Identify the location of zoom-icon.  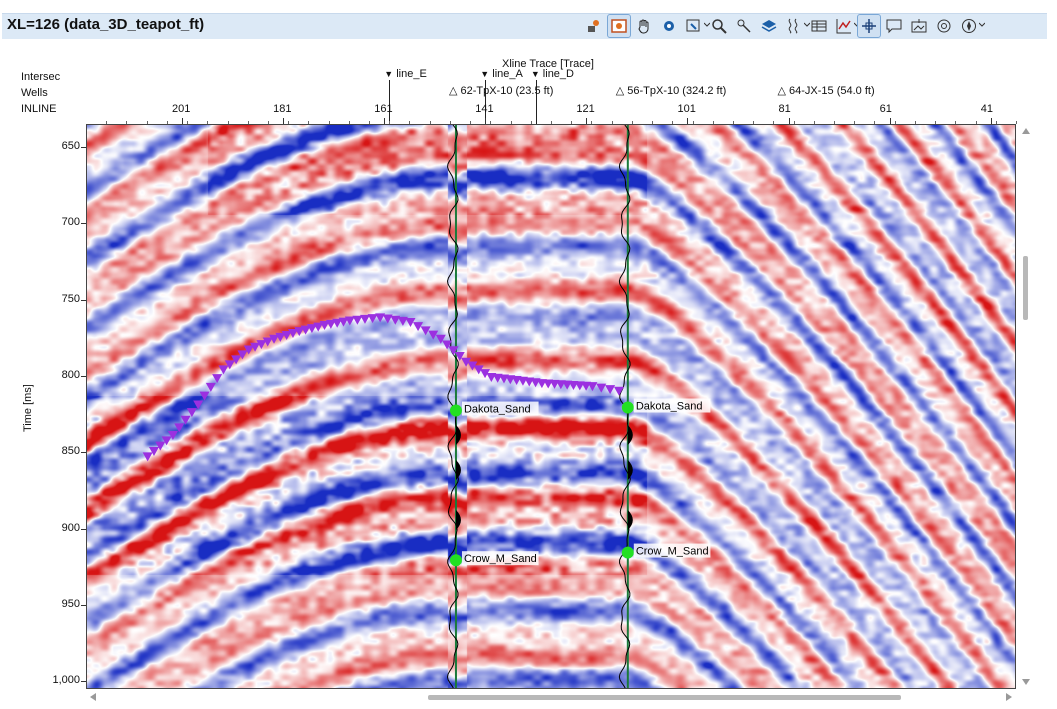
(719, 26).